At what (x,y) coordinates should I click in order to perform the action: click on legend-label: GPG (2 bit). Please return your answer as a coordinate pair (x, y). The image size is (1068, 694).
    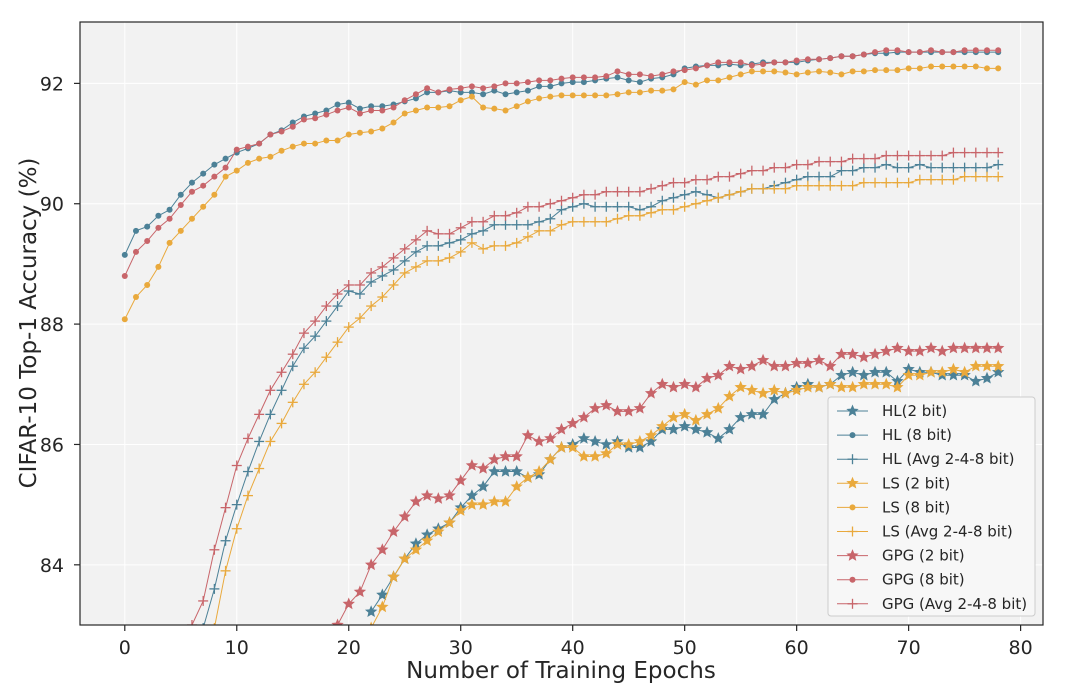
    Looking at the image, I should click on (923, 556).